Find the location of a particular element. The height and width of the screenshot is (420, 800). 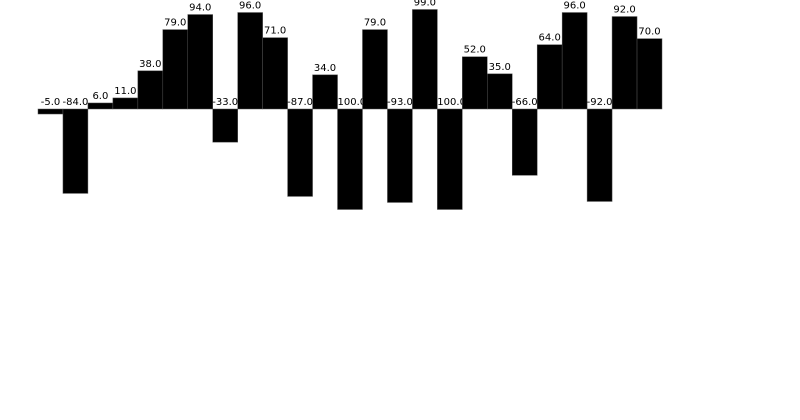

value-label: -66.0 is located at coordinates (525, 102).